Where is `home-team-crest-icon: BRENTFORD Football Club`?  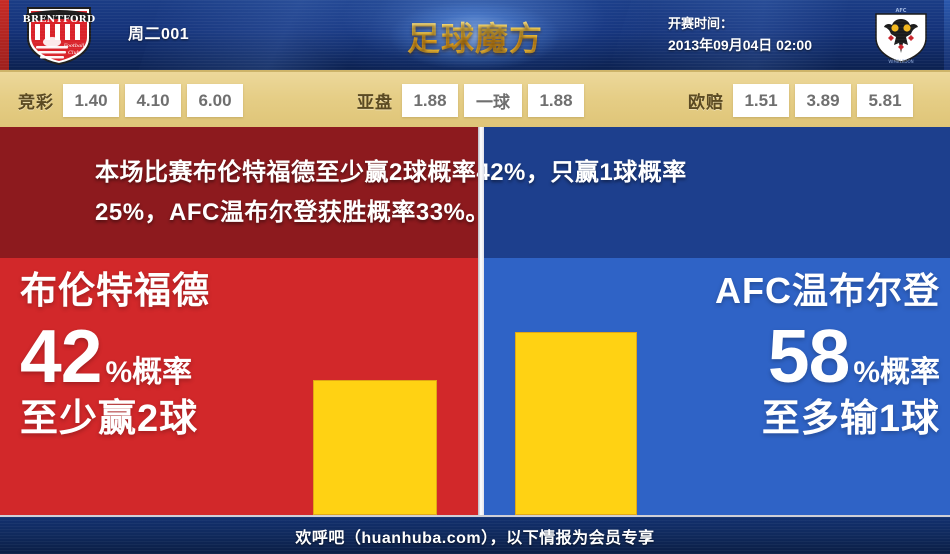 home-team-crest-icon: BRENTFORD Football Club is located at coordinates (59, 35).